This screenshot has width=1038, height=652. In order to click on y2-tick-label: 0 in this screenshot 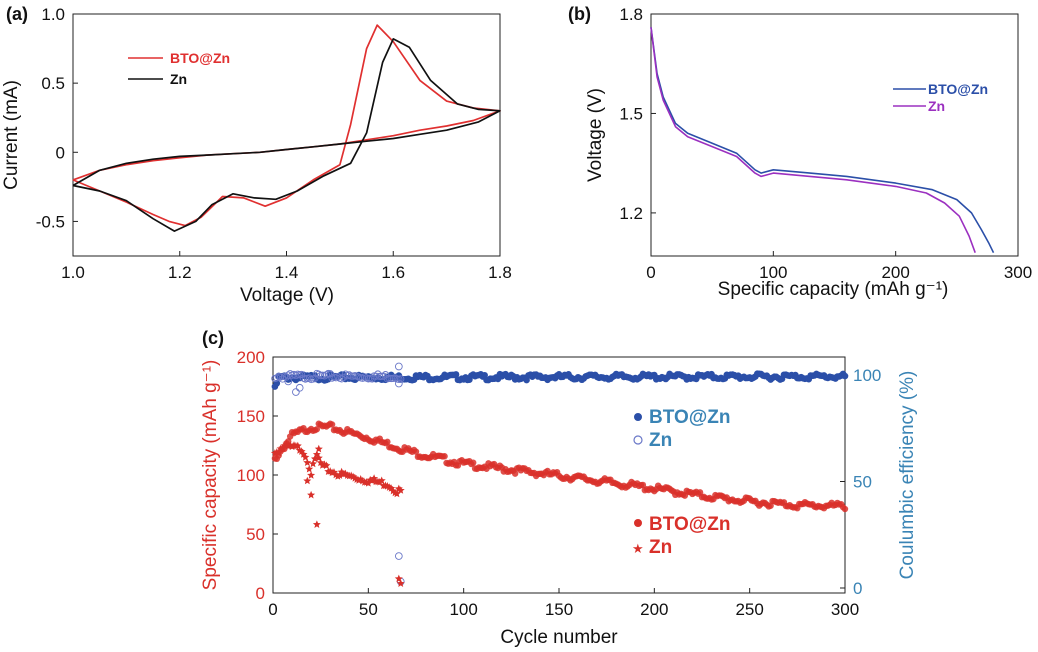, I will do `click(857, 588)`.